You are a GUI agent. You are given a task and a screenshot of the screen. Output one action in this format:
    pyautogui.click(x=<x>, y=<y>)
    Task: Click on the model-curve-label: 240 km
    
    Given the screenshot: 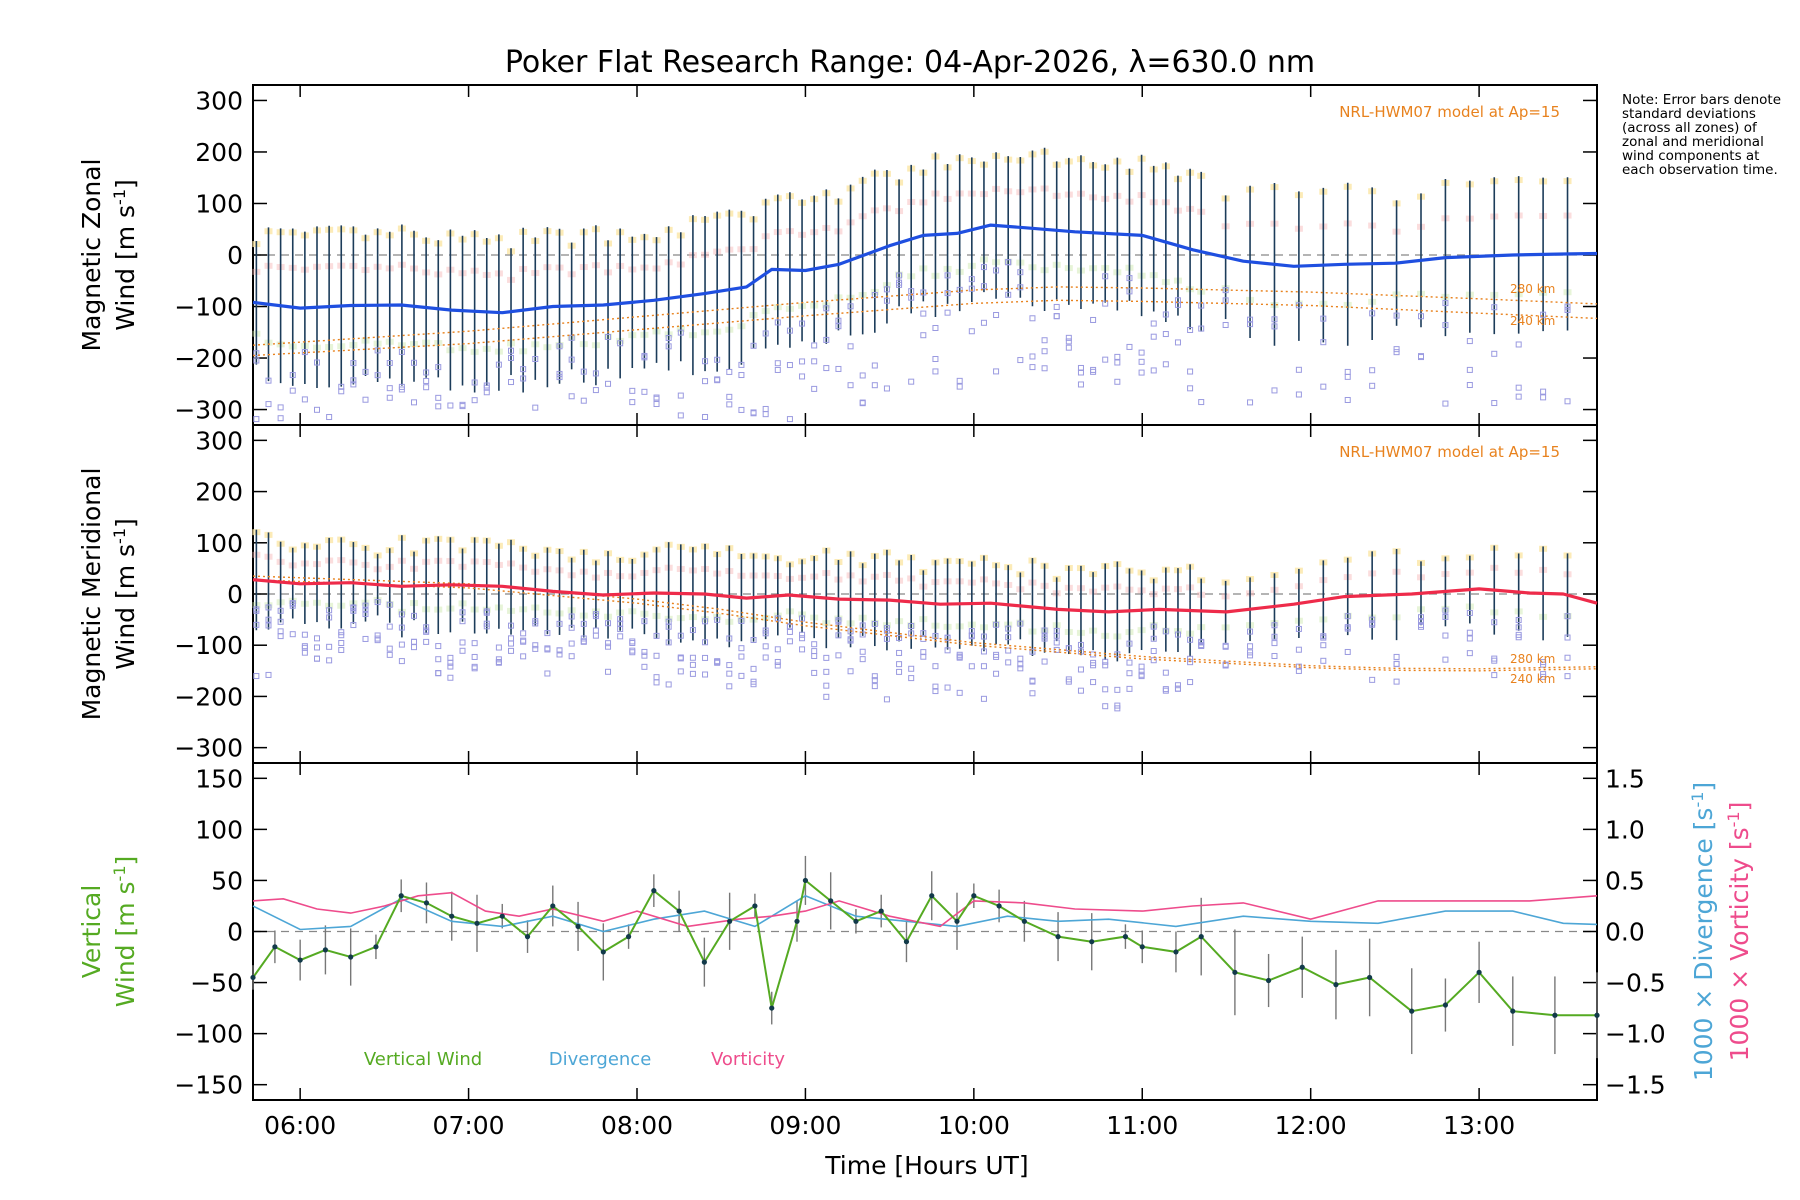 What is the action you would take?
    pyautogui.click(x=1532, y=321)
    